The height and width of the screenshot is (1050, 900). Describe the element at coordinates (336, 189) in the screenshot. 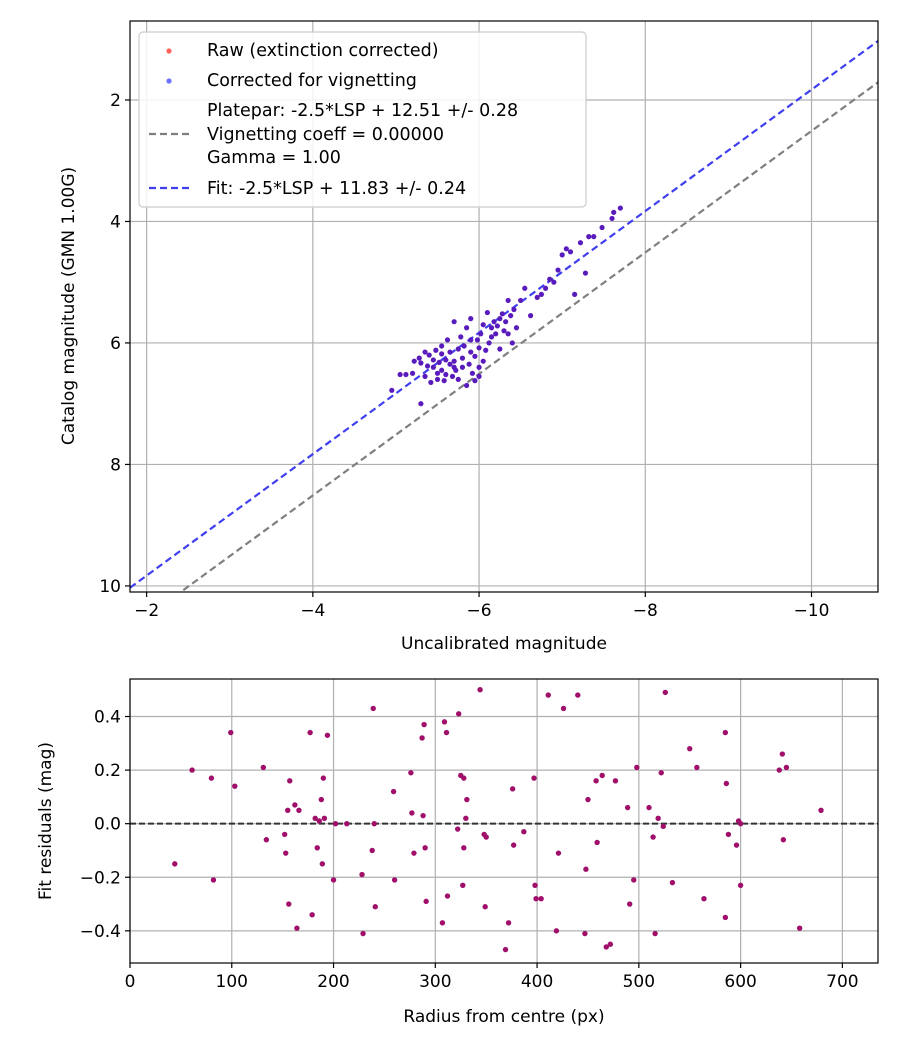

I see `legend-fit-label: Fit: -2.5*LSP + 11.83 +/- 0.24` at that location.